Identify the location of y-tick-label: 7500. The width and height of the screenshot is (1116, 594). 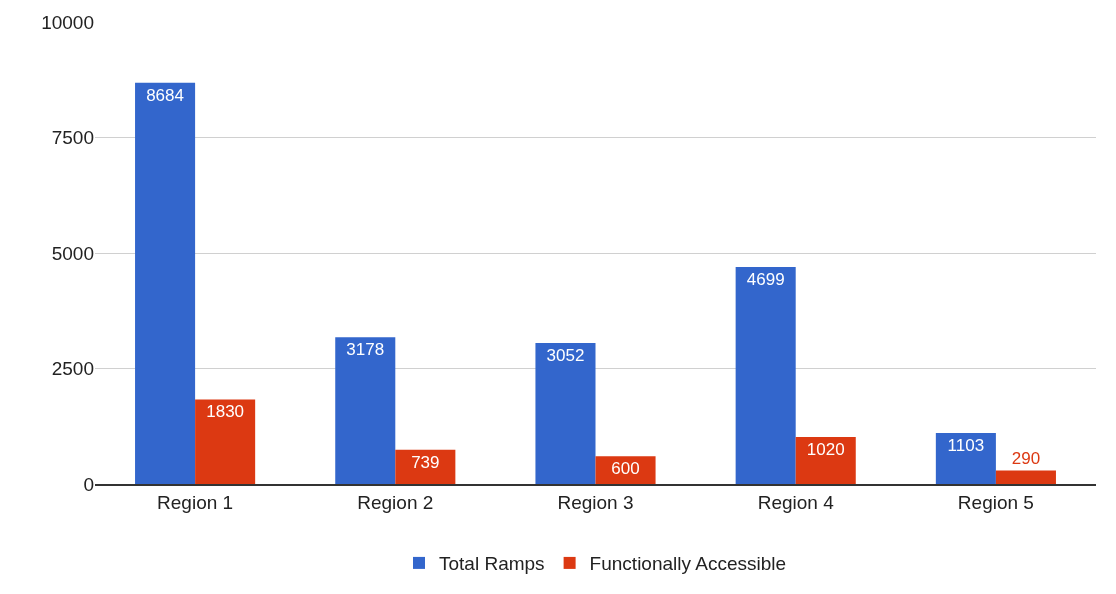
(72, 138).